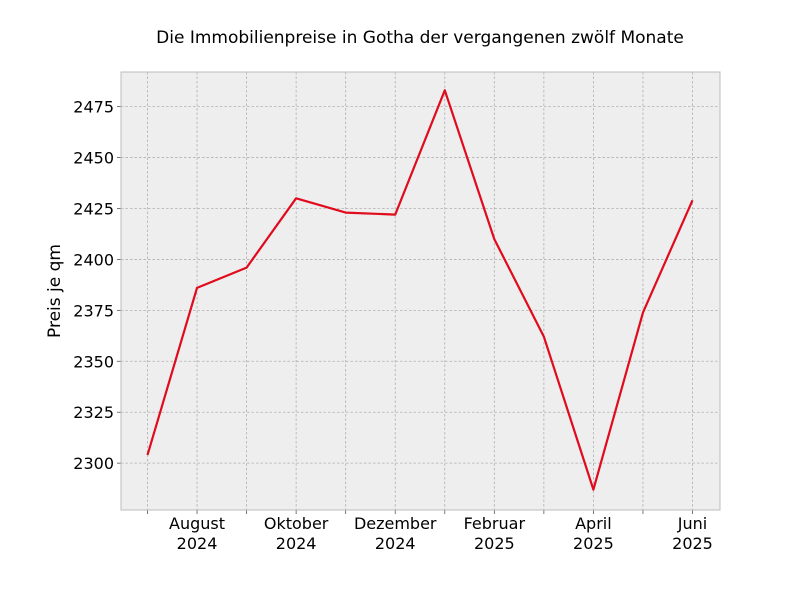 This screenshot has width=800, height=600. Describe the element at coordinates (93, 259) in the screenshot. I see `y-tick-label: 2400` at that location.